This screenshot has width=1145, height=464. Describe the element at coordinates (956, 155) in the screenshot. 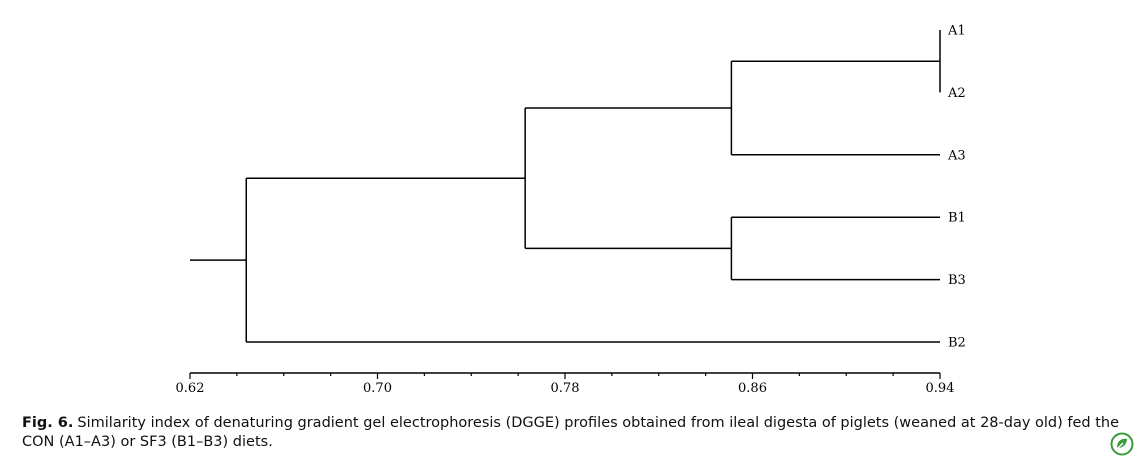

I see `leaf-label-a3: A3` at that location.